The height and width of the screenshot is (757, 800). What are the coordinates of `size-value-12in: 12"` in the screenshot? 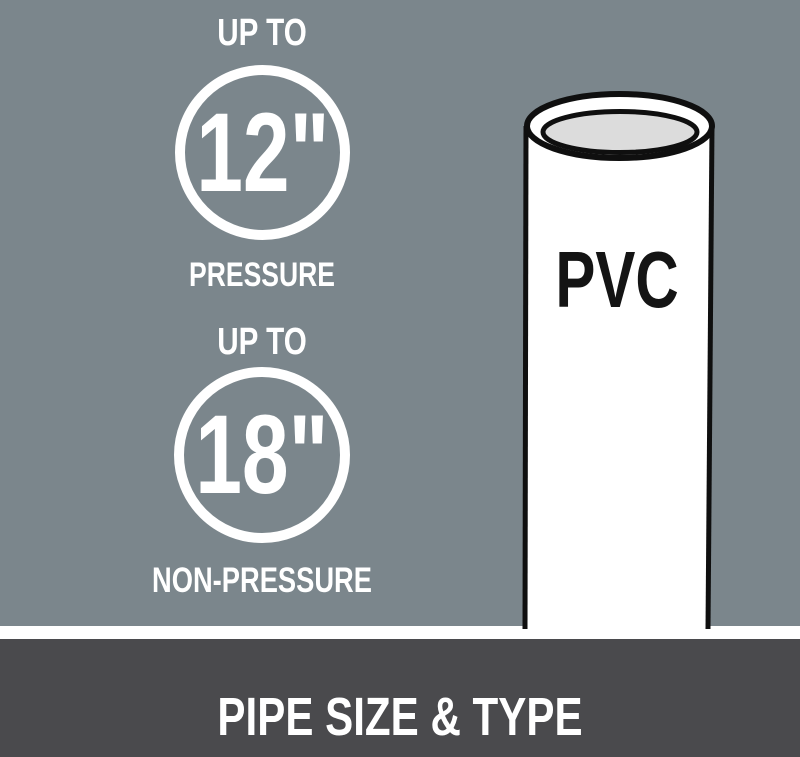 It's located at (262, 152).